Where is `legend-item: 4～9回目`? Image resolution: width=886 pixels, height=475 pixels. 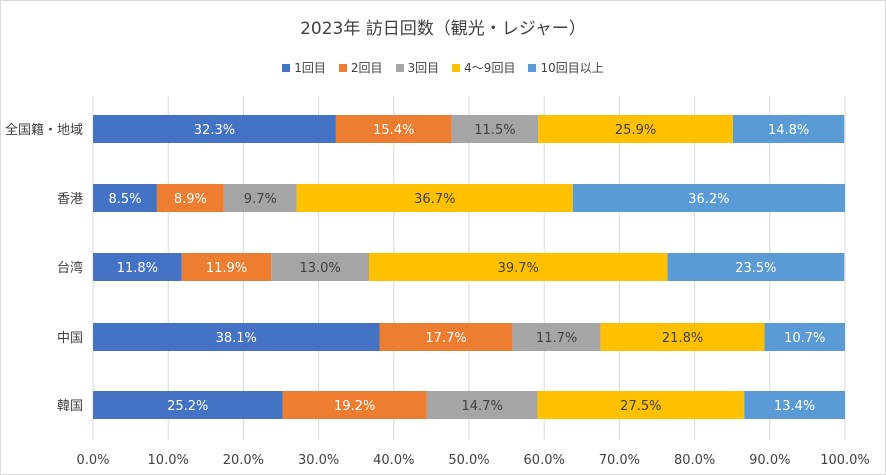
legend-item: 4～9回目 is located at coordinates (483, 67).